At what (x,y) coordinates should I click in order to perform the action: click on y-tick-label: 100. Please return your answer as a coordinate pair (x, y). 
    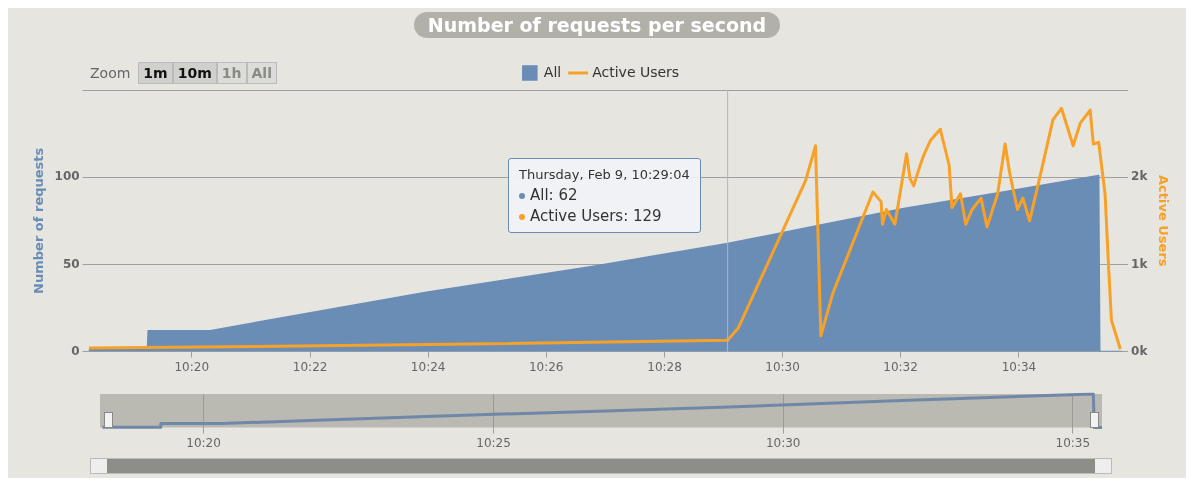
    Looking at the image, I should click on (67, 176).